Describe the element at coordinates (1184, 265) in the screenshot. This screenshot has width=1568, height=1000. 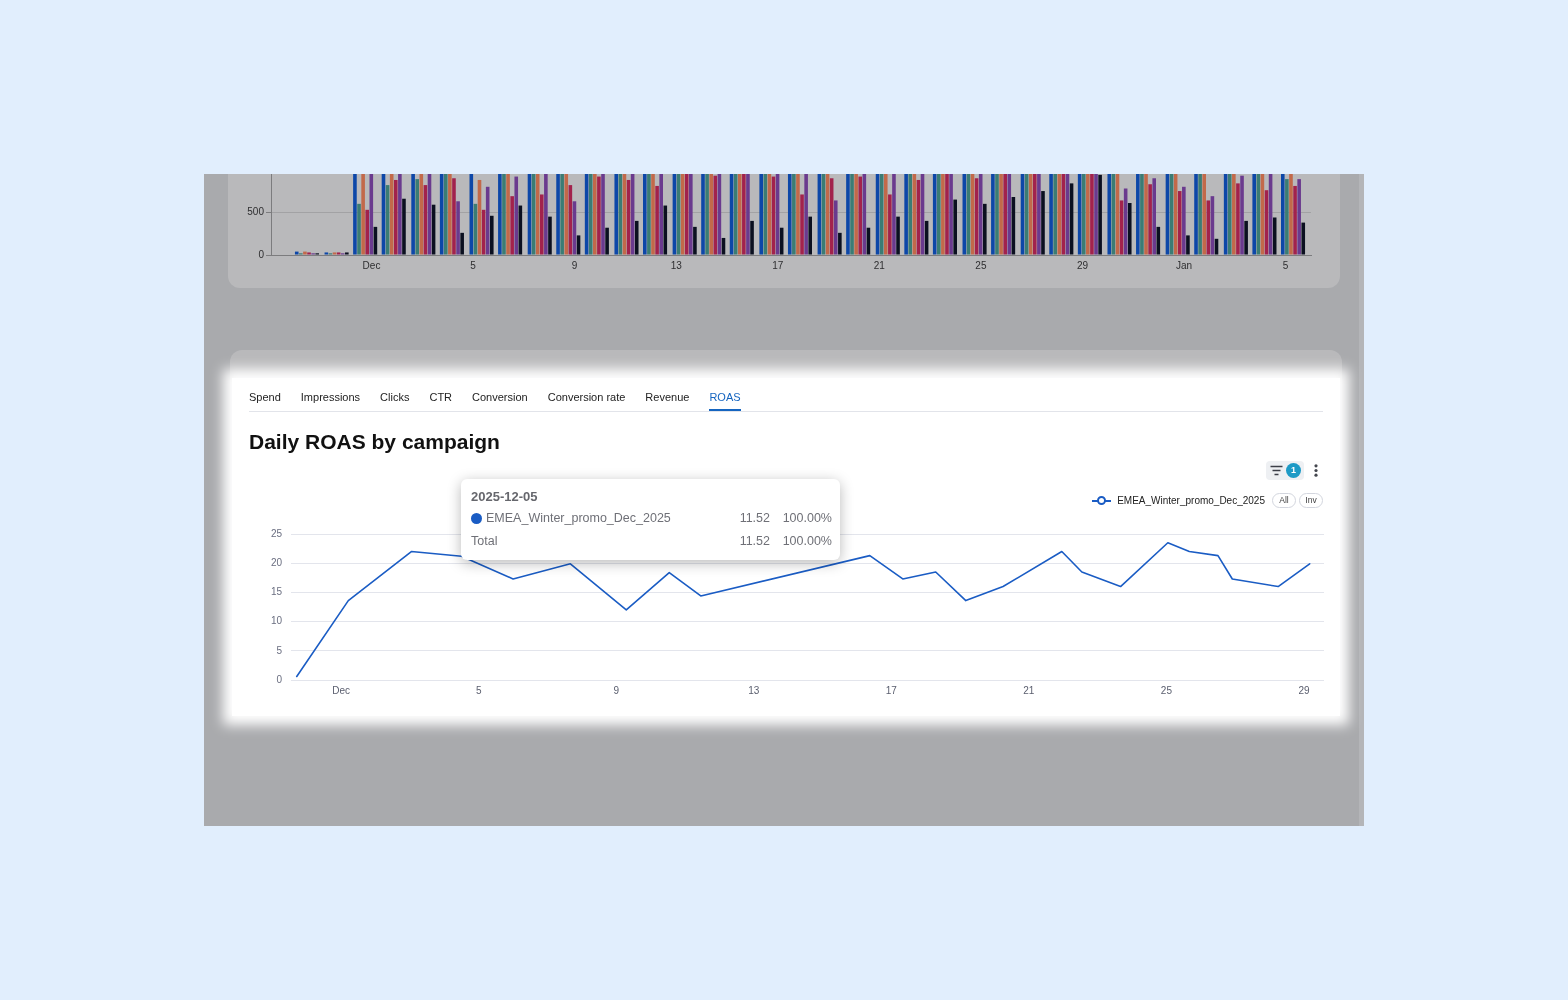
I see `x-tick-label: Jan` at that location.